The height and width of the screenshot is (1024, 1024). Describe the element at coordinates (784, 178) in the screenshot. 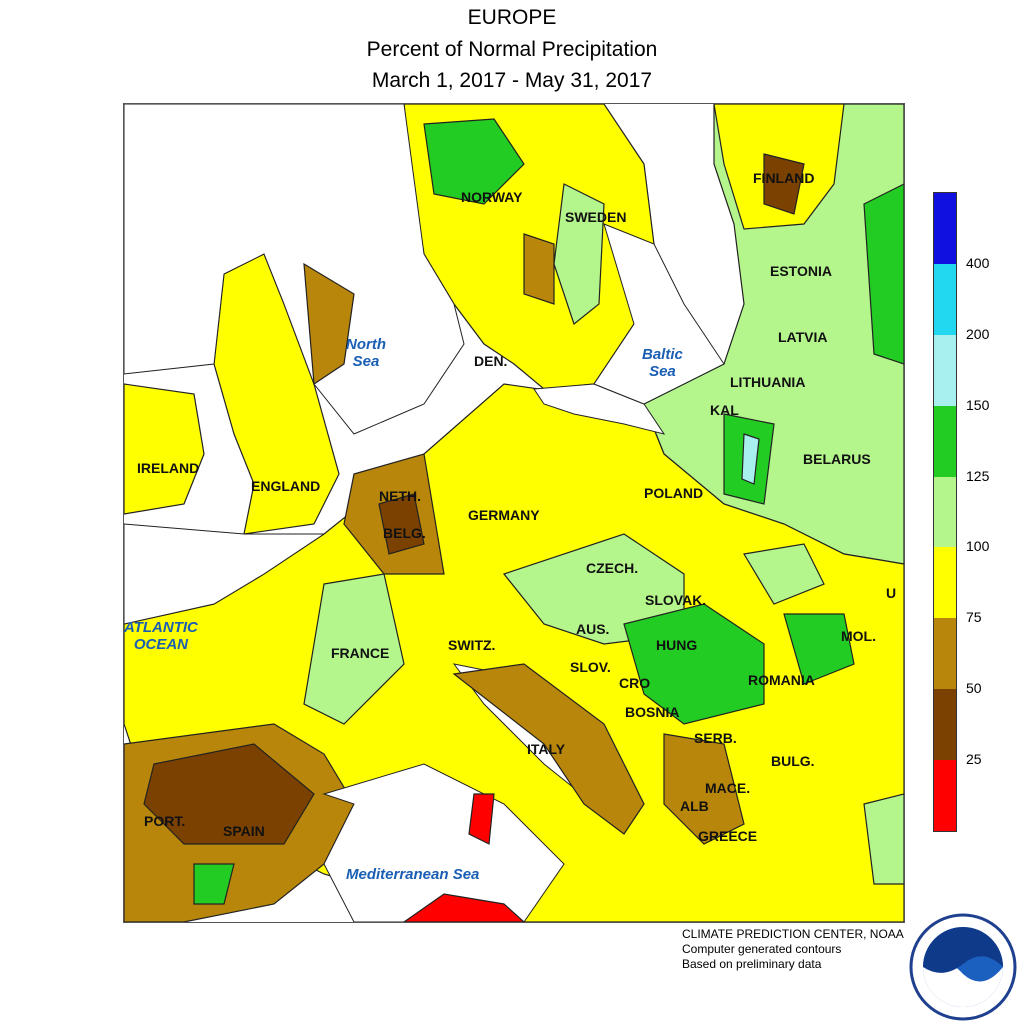

I see `label-finland: FINLAND` at that location.